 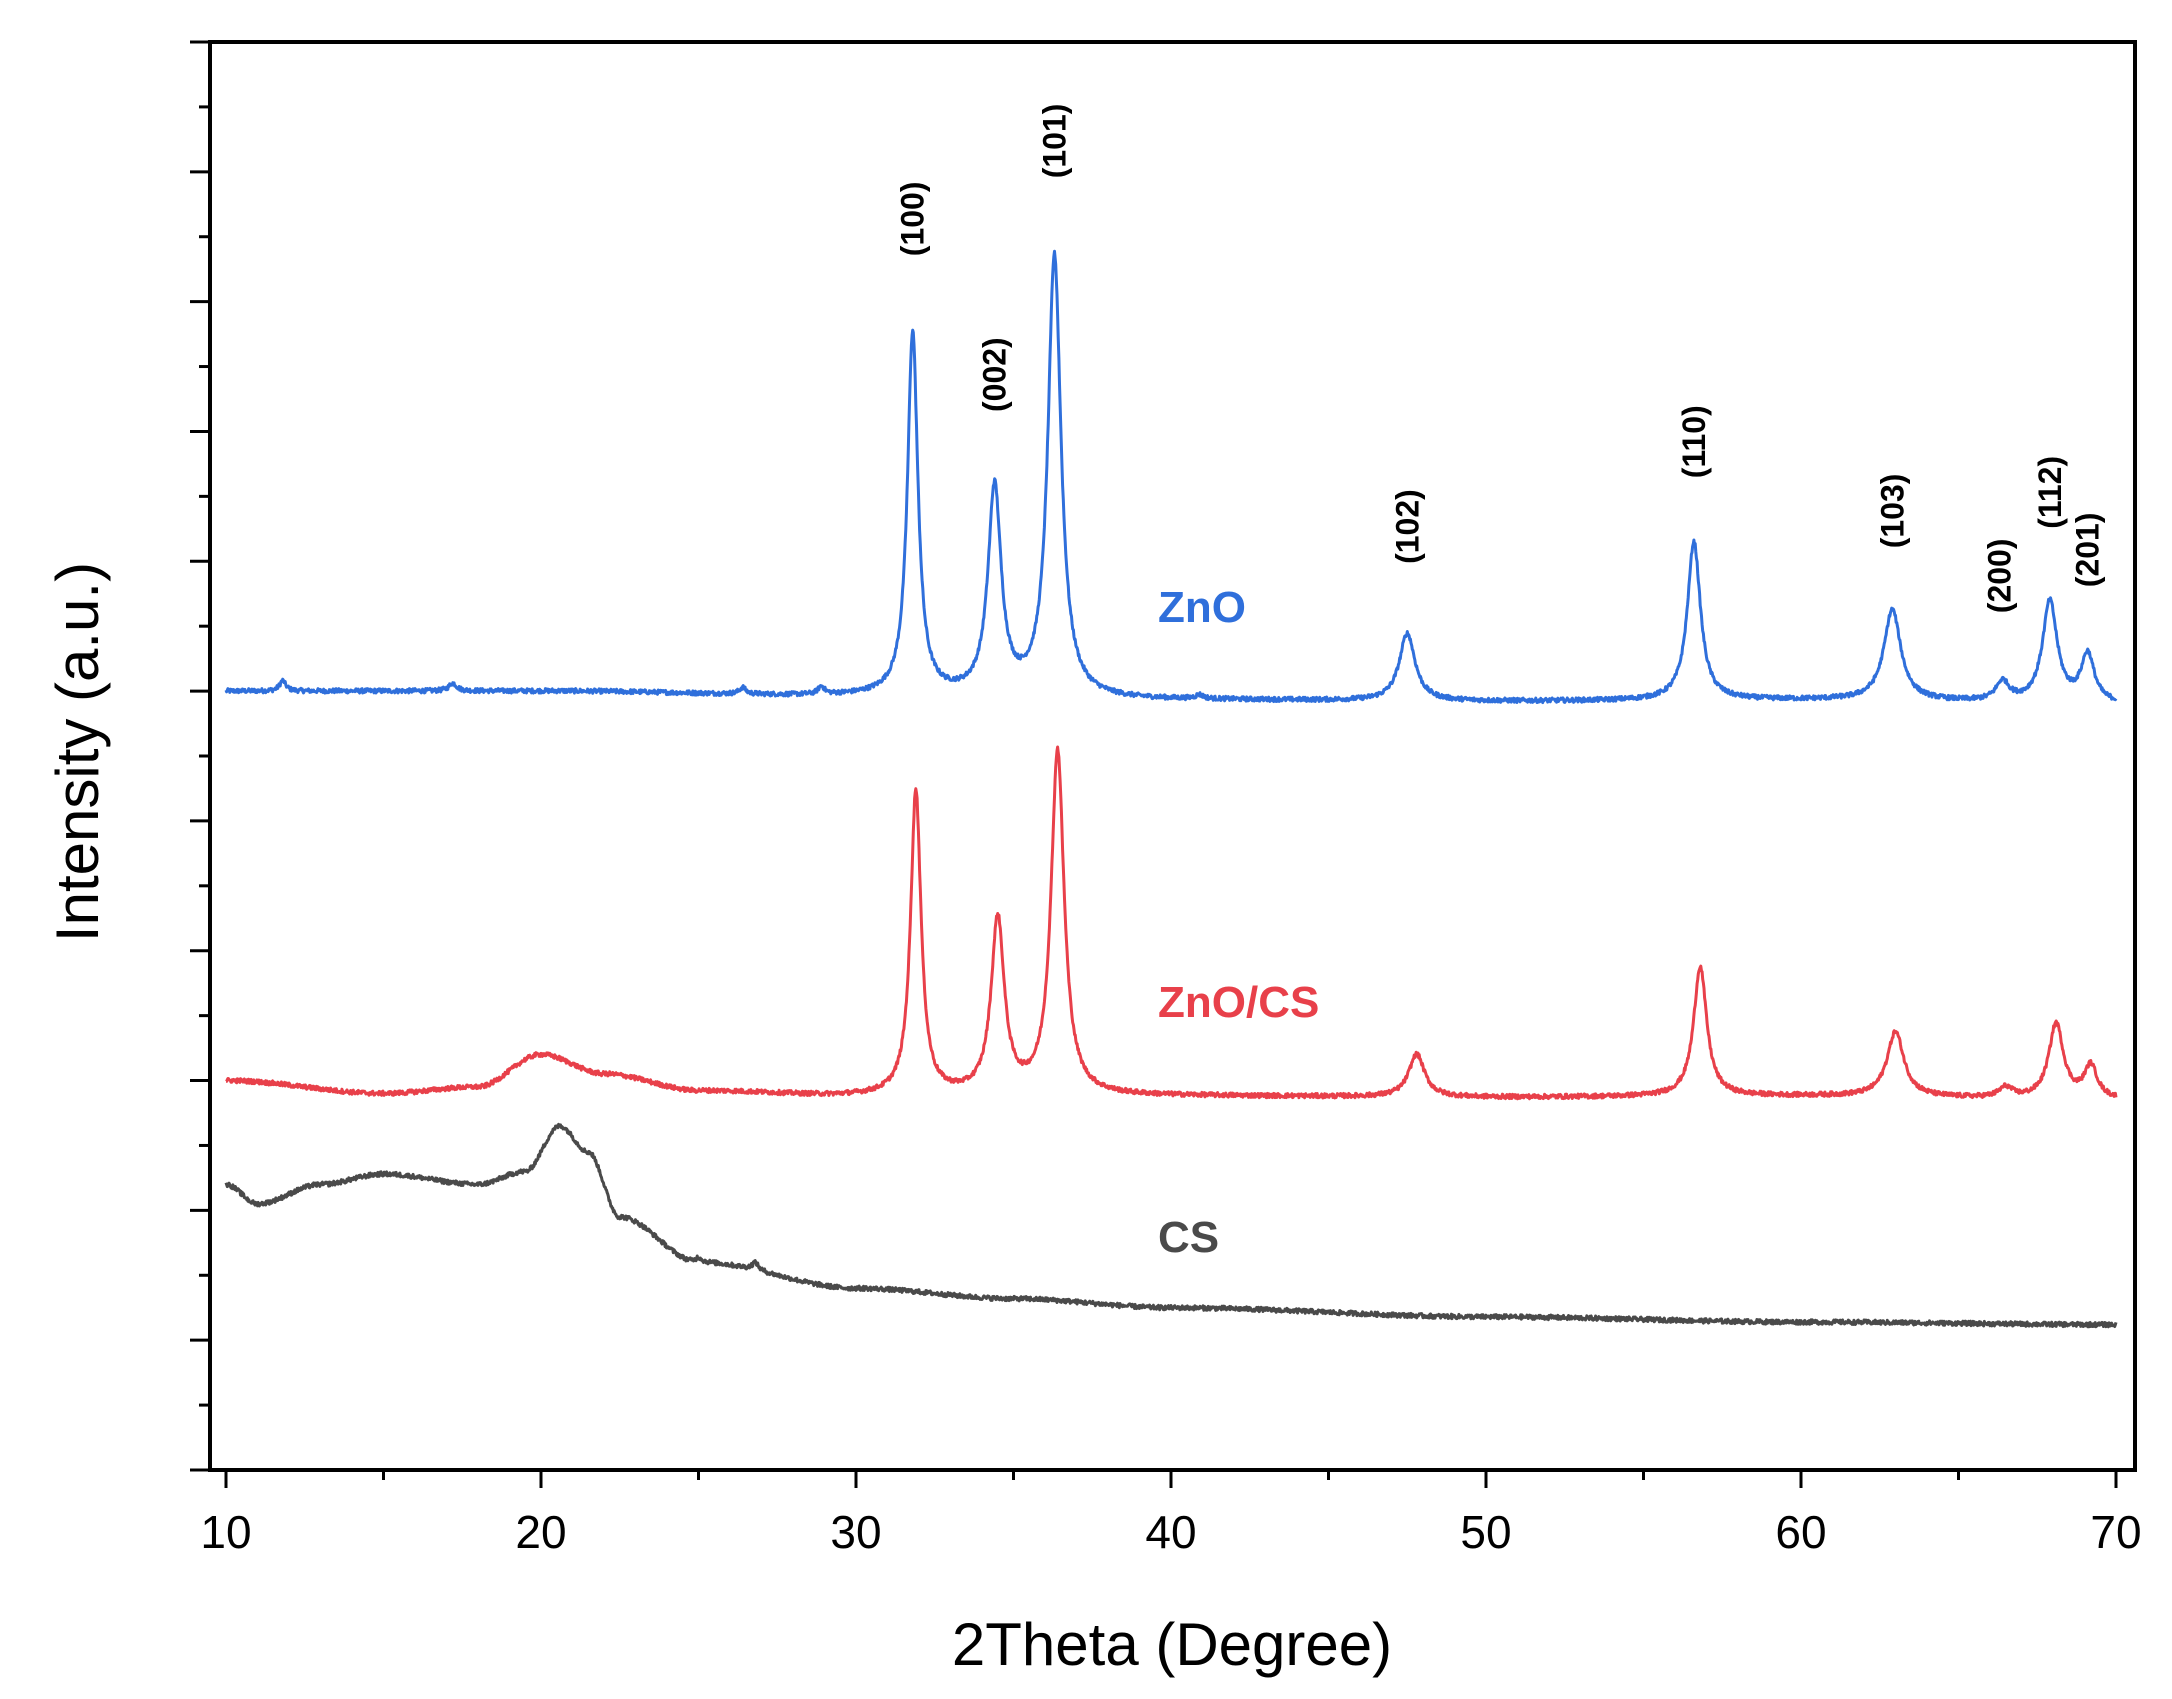 I want to click on series-label-zno: ZnO, so click(x=1202, y=607).